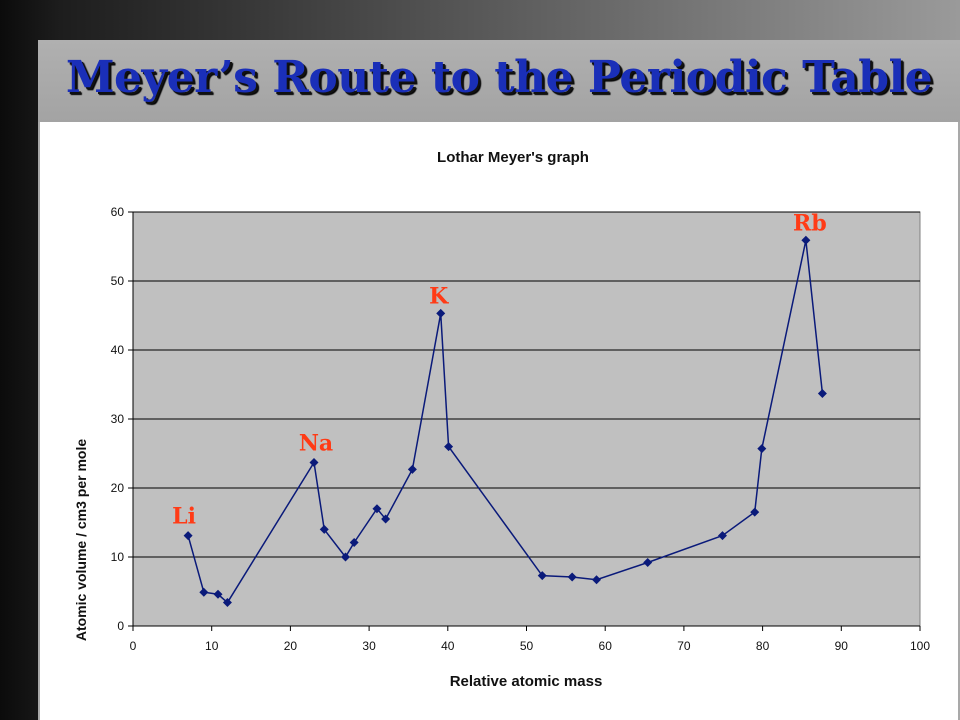  I want to click on x-tick-label: 60, so click(606, 646).